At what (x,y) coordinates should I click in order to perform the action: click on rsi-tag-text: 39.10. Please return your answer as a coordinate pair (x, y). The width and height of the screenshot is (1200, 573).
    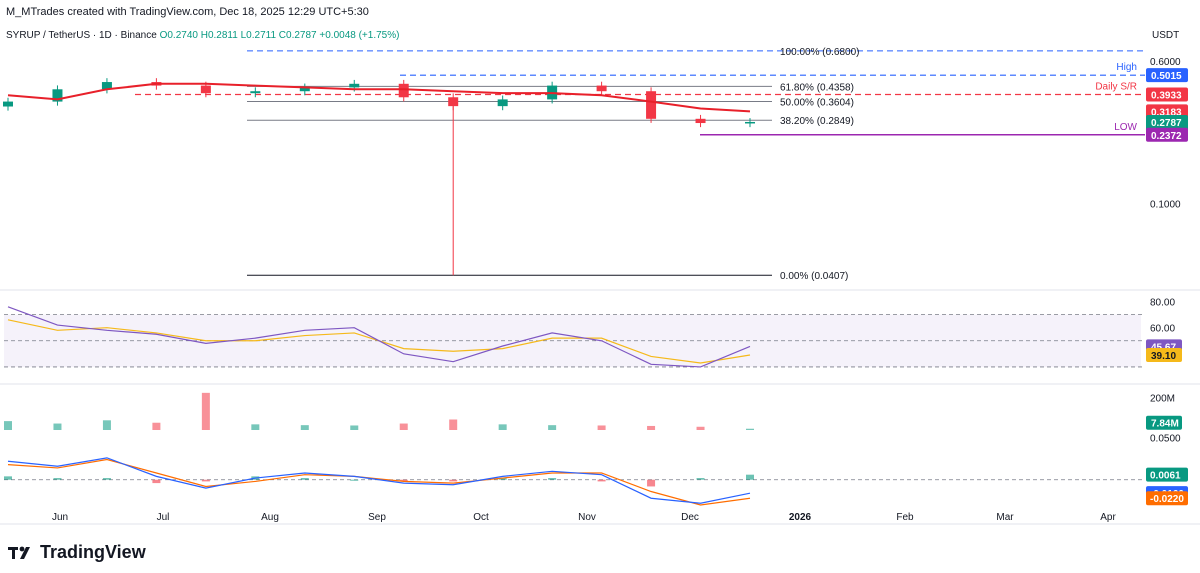
    Looking at the image, I should click on (1163, 356).